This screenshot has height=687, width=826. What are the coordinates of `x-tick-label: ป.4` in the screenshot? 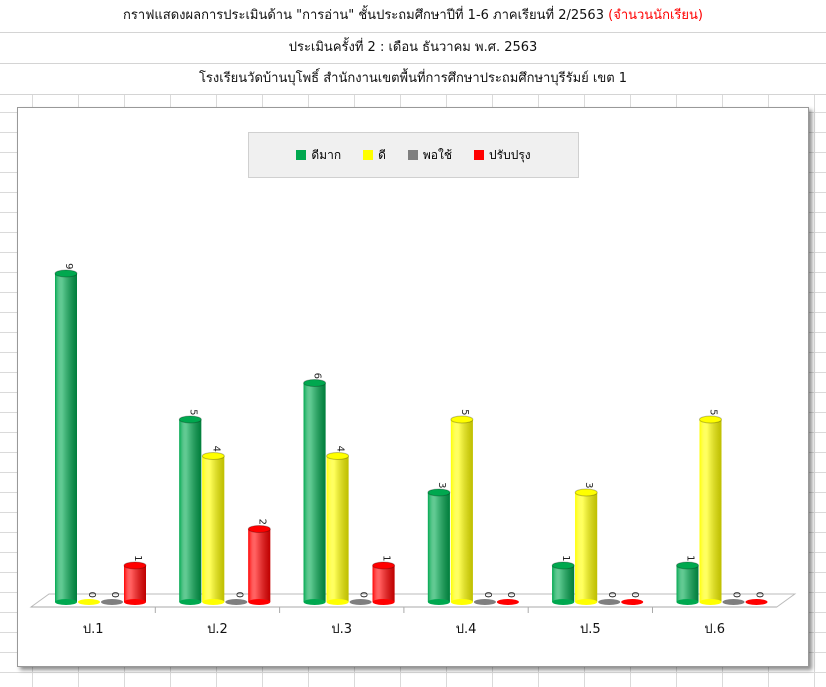 It's located at (466, 629).